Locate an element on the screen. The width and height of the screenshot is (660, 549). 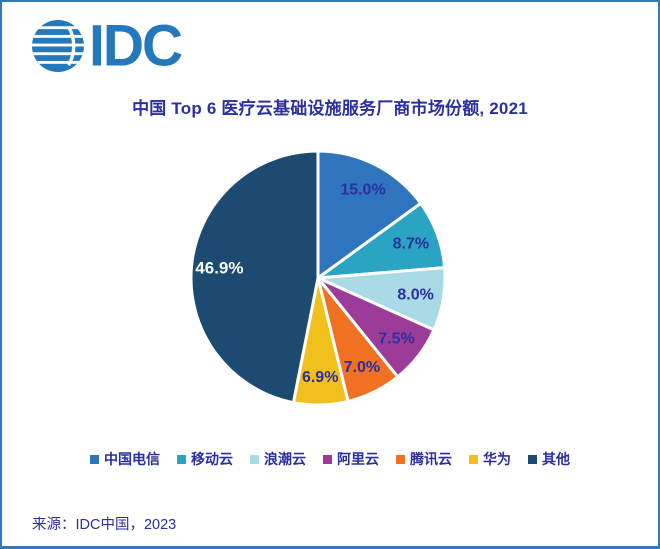
pie-slice-value-label: 15.0% is located at coordinates (362, 190).